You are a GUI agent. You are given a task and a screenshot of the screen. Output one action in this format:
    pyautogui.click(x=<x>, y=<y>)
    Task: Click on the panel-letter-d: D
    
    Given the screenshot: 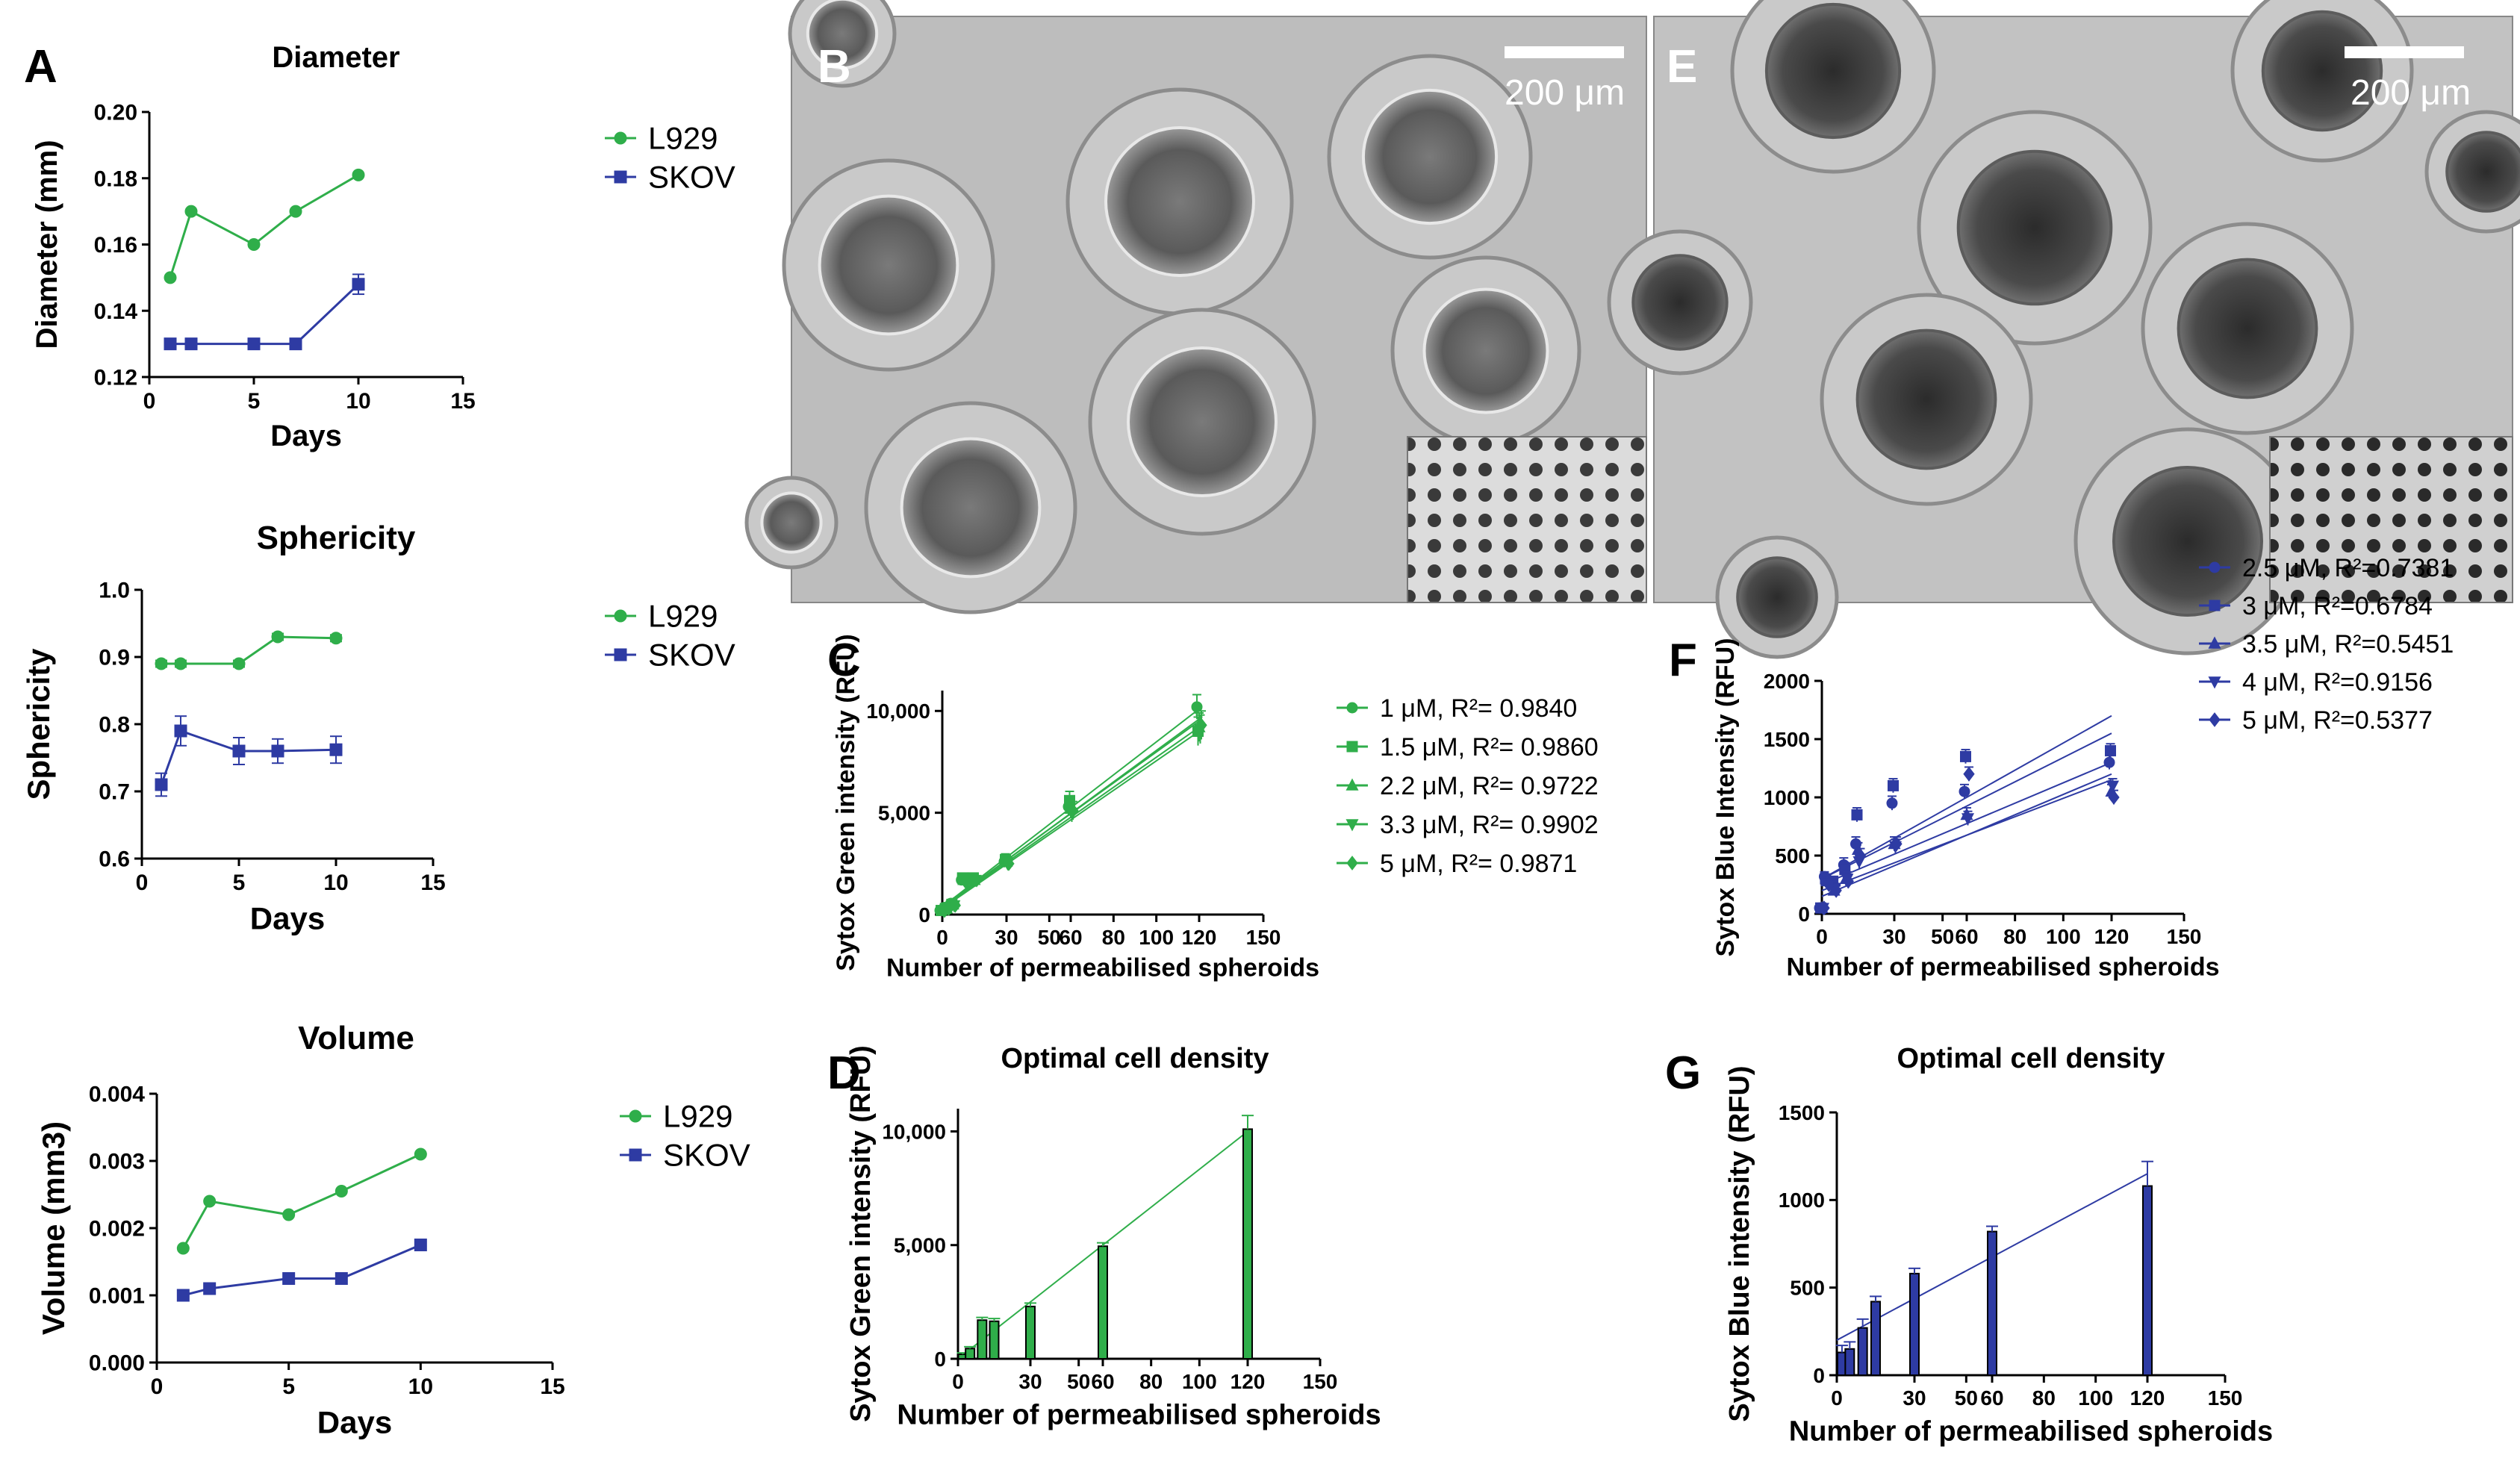 What is the action you would take?
    pyautogui.click(x=844, y=1073)
    